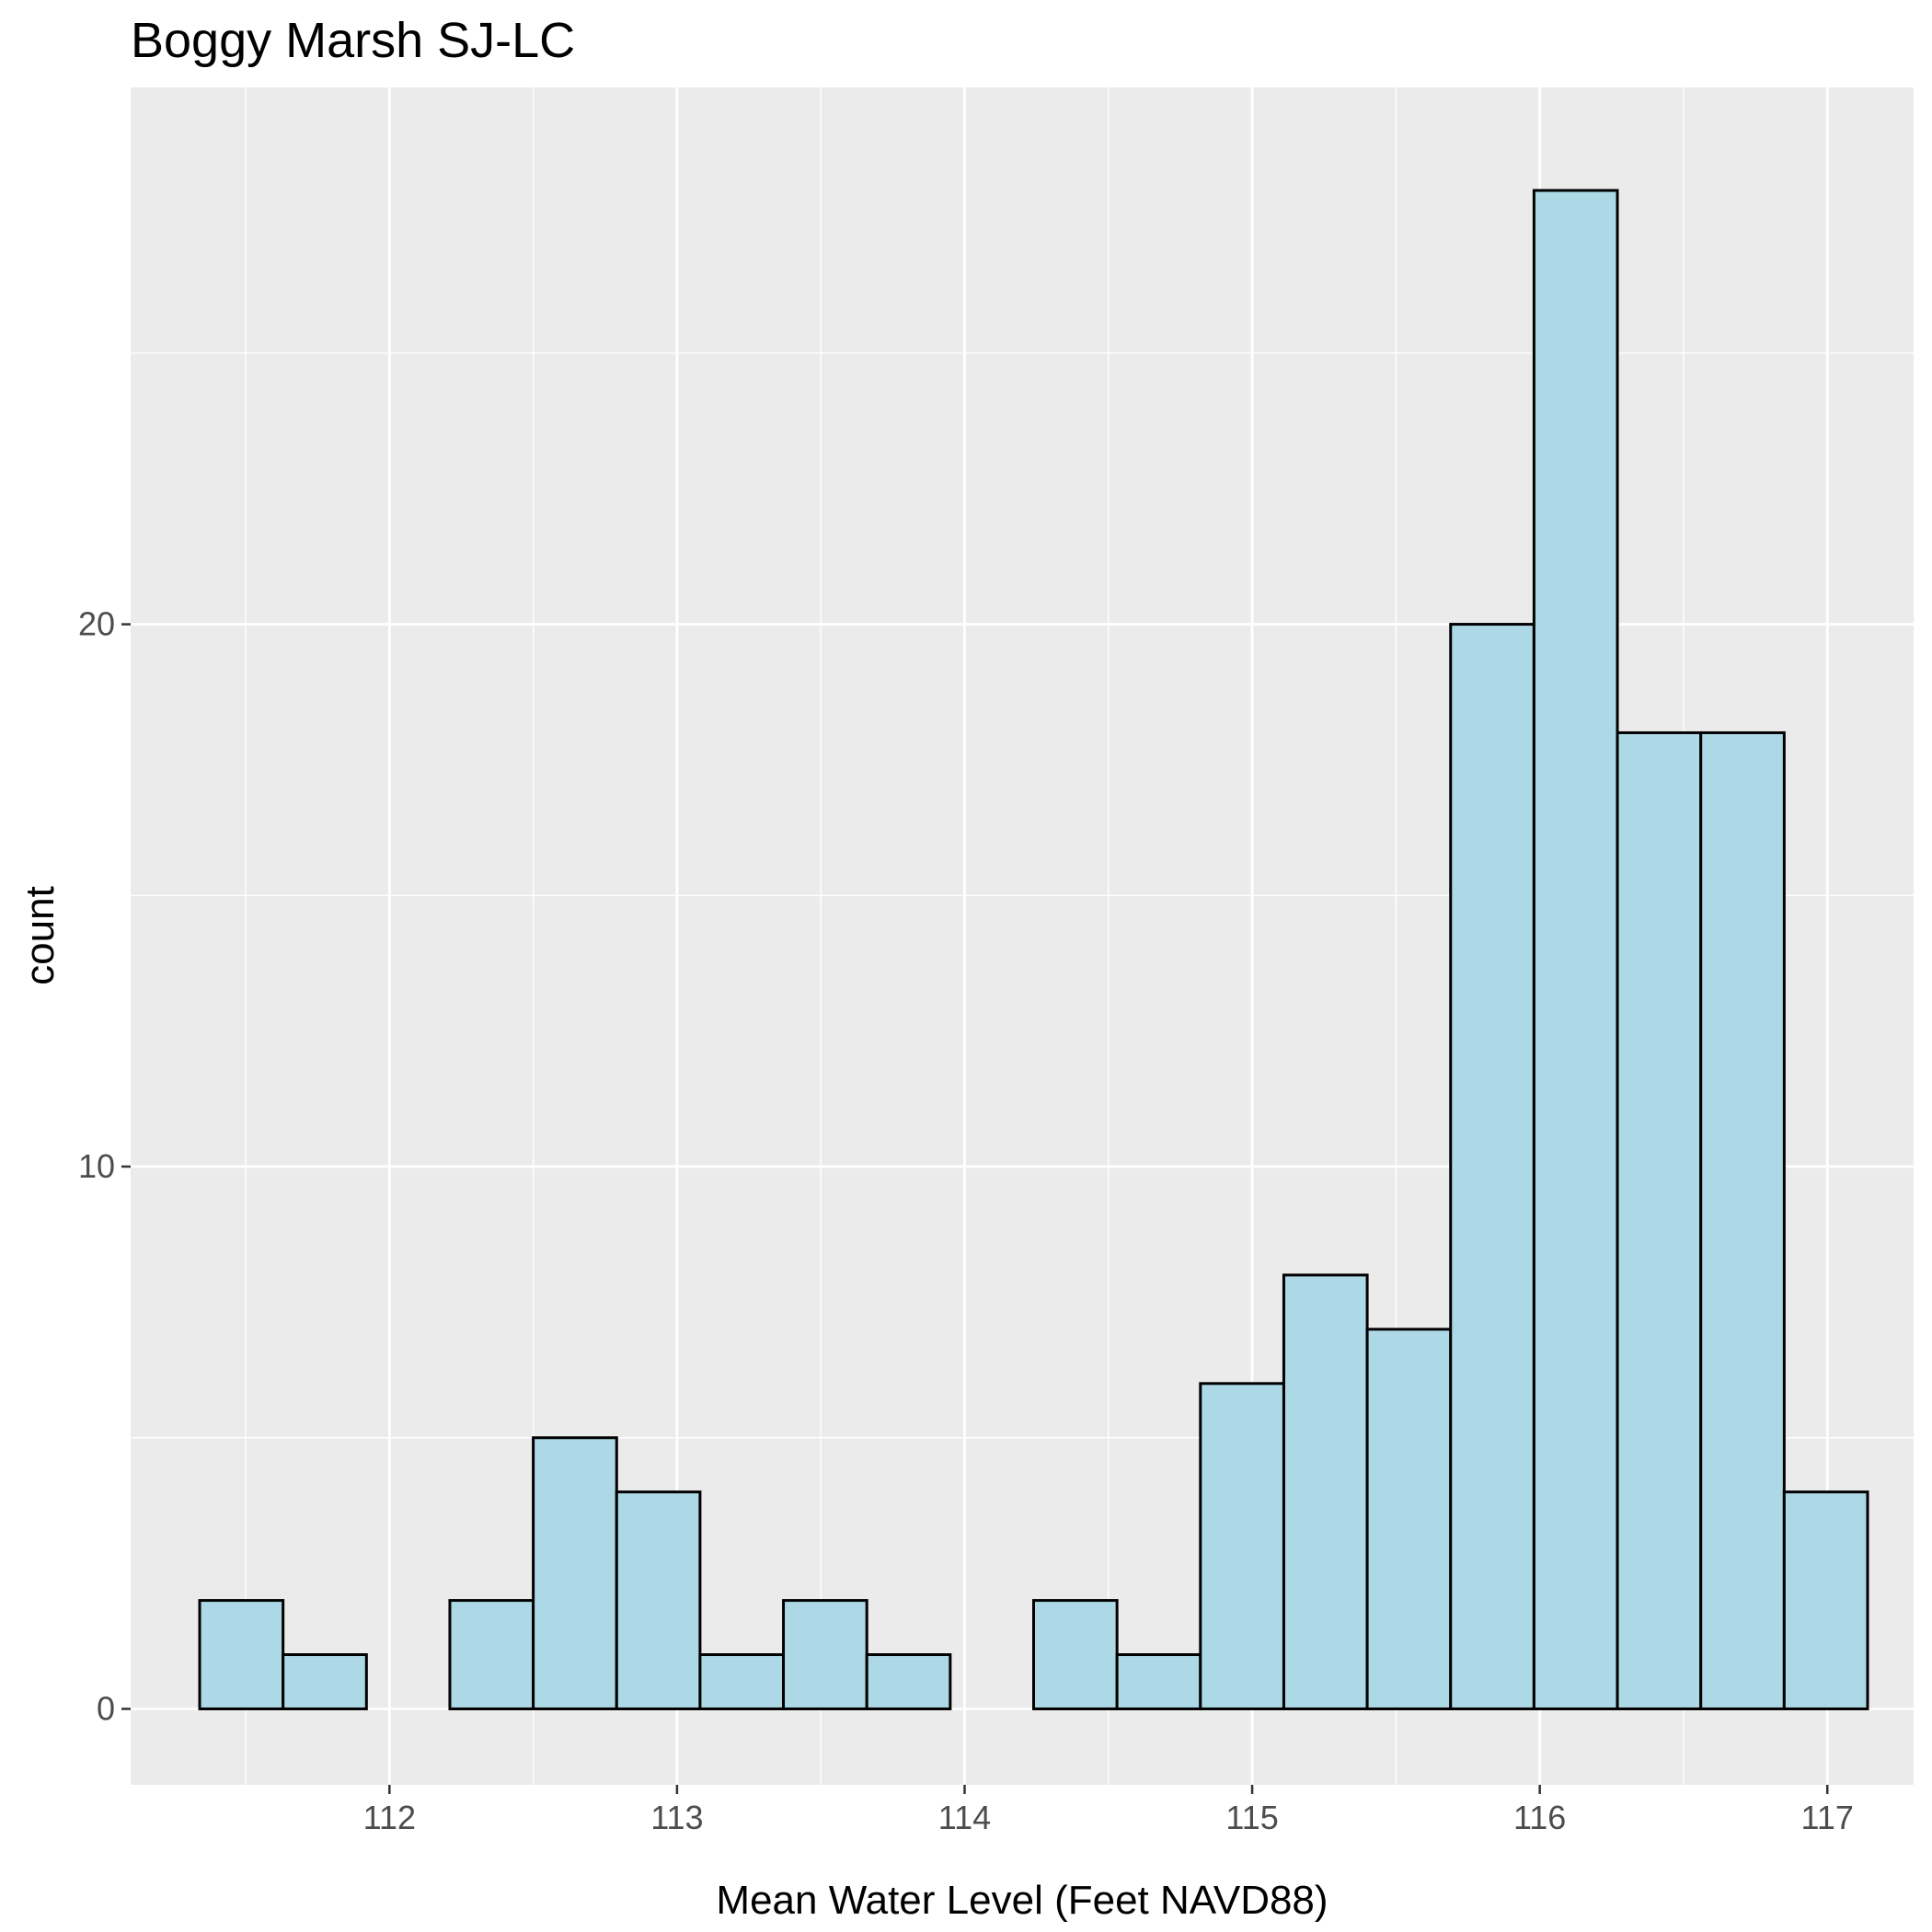 The width and height of the screenshot is (1932, 1932). Describe the element at coordinates (389, 1817) in the screenshot. I see `x-tick-label: 112` at that location.